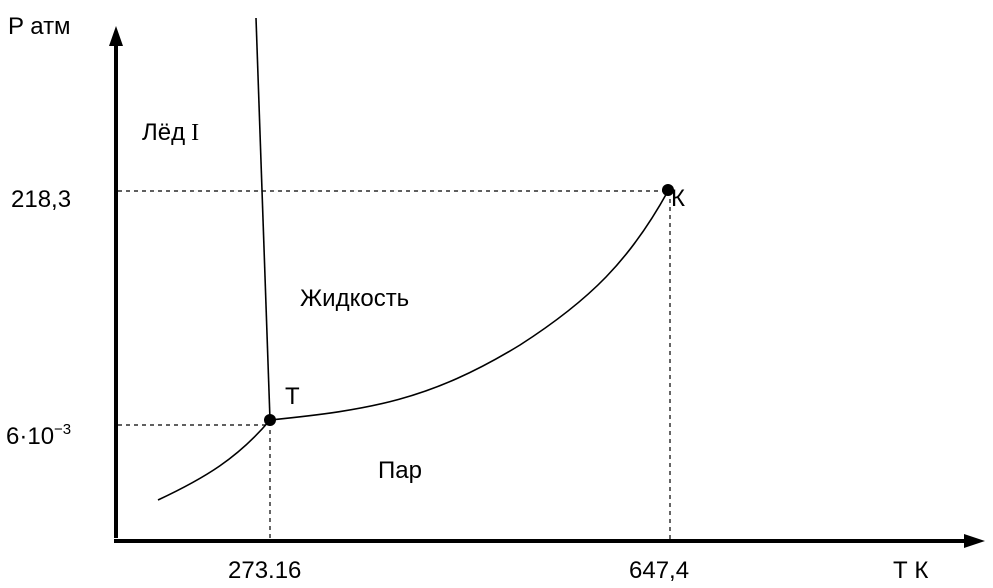  What do you see at coordinates (354, 298) in the screenshot?
I see `region-liquid-label: Жидкость` at bounding box center [354, 298].